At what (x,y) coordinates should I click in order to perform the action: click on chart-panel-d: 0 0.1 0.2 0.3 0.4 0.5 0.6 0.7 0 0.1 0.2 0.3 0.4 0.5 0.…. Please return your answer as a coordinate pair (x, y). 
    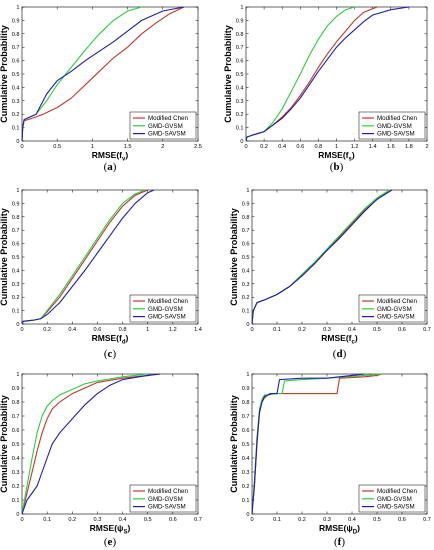
    Looking at the image, I should click on (330, 274).